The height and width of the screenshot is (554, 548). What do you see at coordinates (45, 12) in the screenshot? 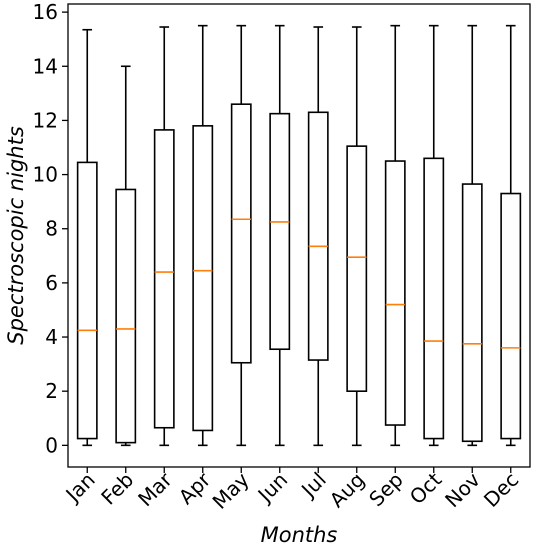
I see `y-tick-label: 16` at bounding box center [45, 12].